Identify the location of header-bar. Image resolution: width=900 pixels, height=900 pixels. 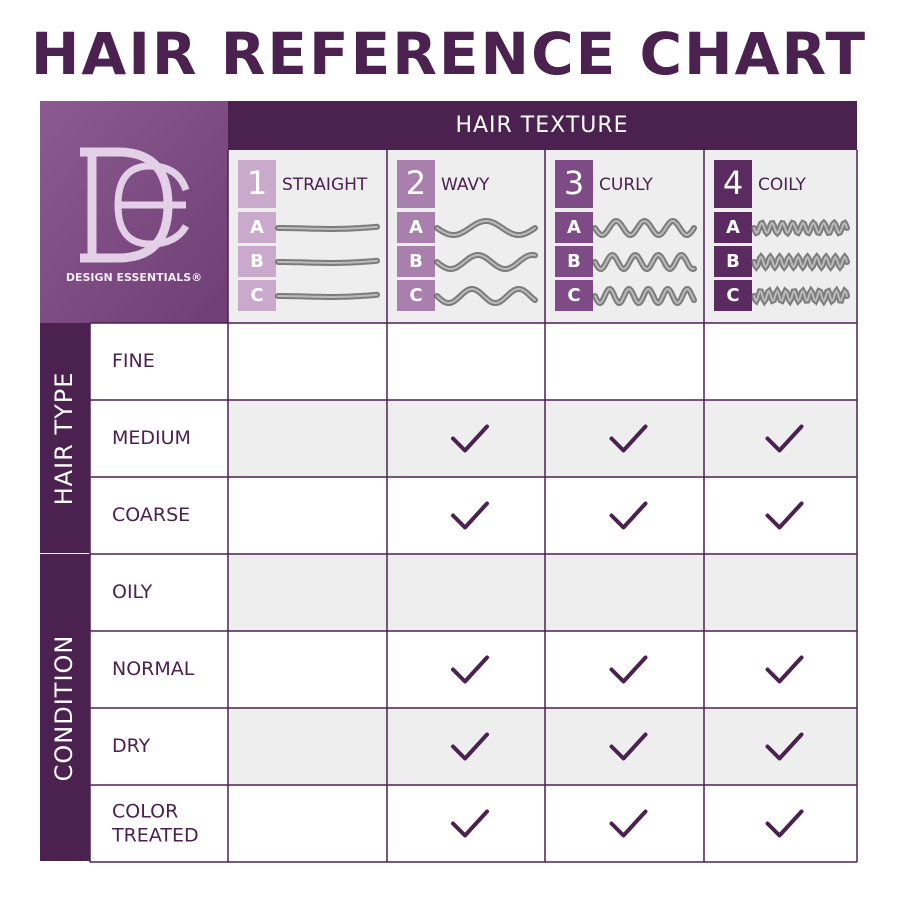
(542, 125).